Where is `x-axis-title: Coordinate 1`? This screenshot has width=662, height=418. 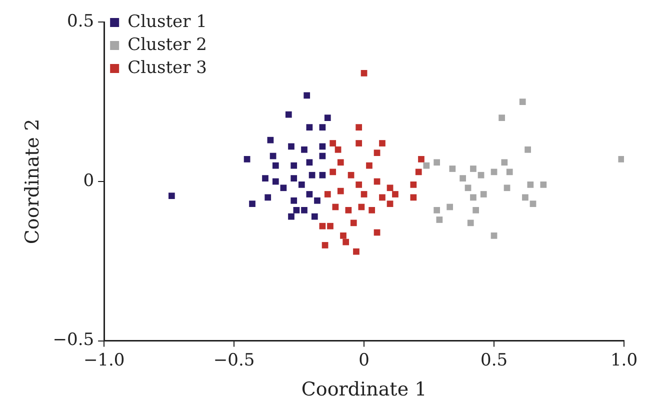 x-axis-title: Coordinate 1 is located at coordinates (364, 389).